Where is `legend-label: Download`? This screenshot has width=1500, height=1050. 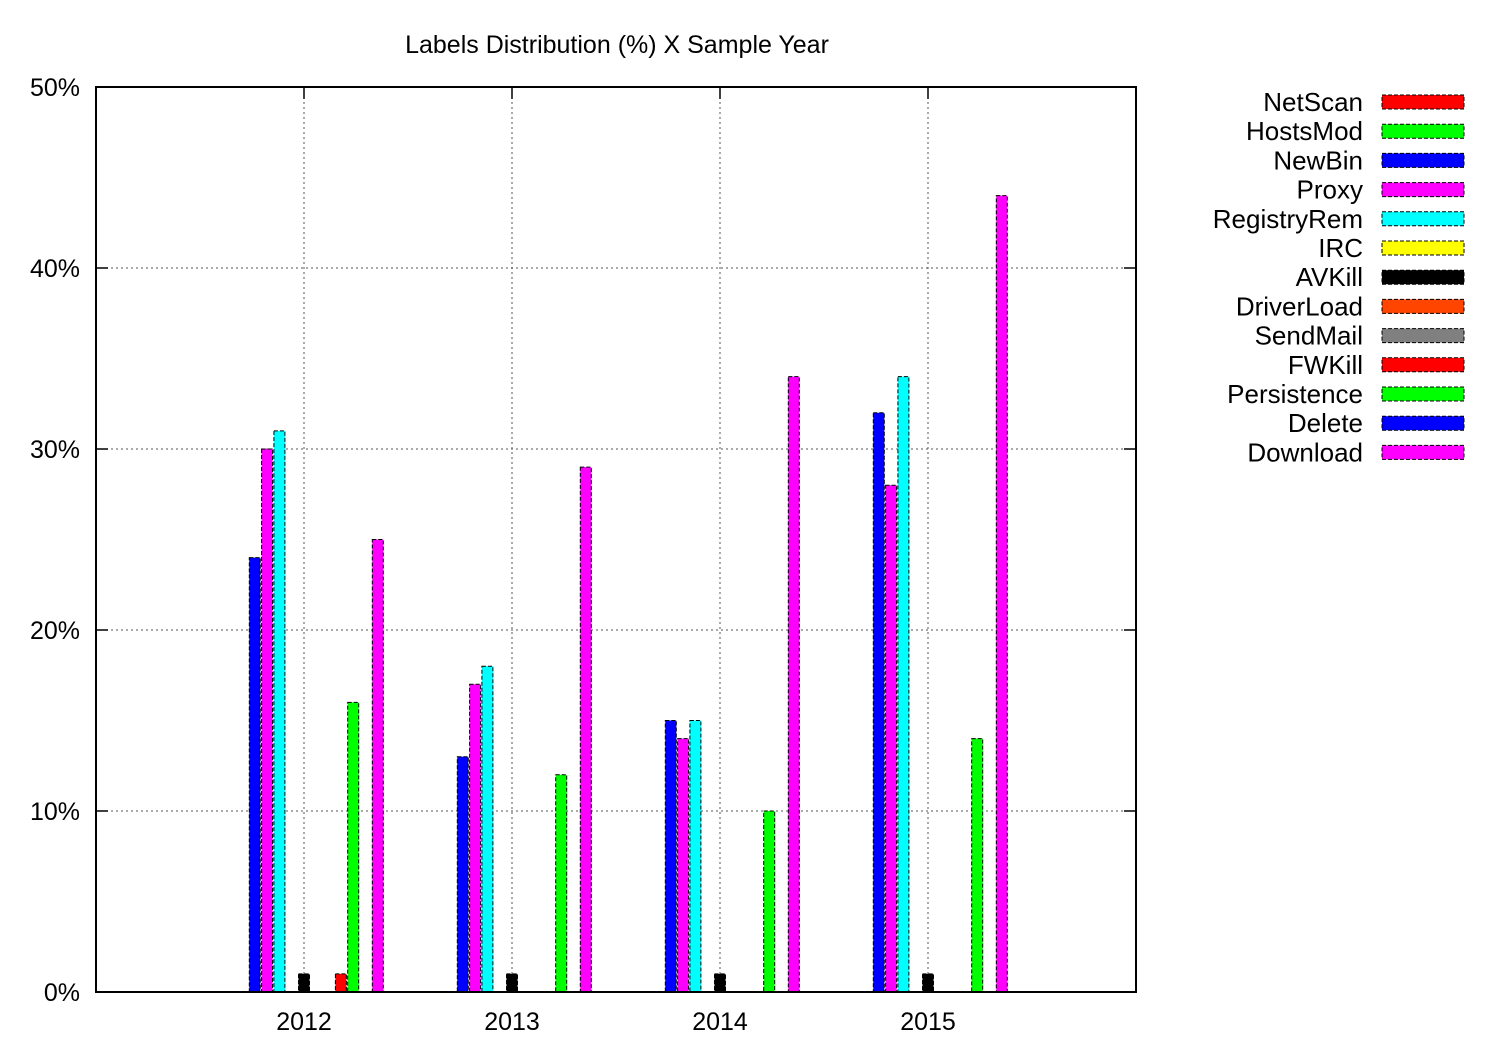
legend-label: Download is located at coordinates (1305, 452).